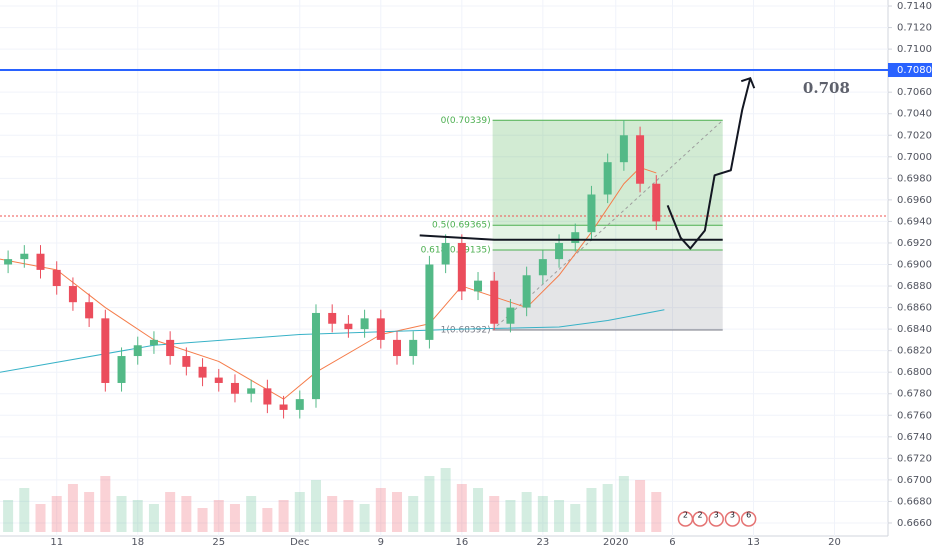 The width and height of the screenshot is (932, 550). What do you see at coordinates (748, 515) in the screenshot?
I see `event-label: 6` at bounding box center [748, 515].